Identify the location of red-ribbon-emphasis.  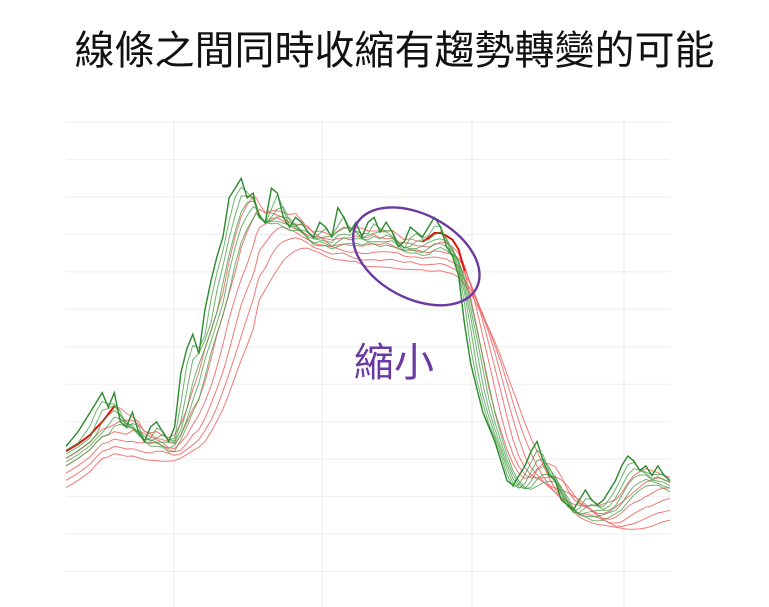
(90, 429).